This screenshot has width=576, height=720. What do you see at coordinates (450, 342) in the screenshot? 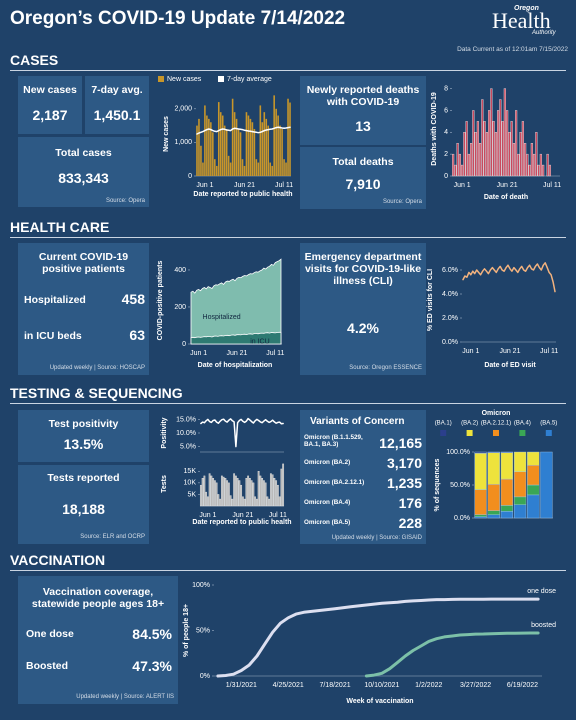
I see `y-tick-label: 0.0%` at bounding box center [450, 342].